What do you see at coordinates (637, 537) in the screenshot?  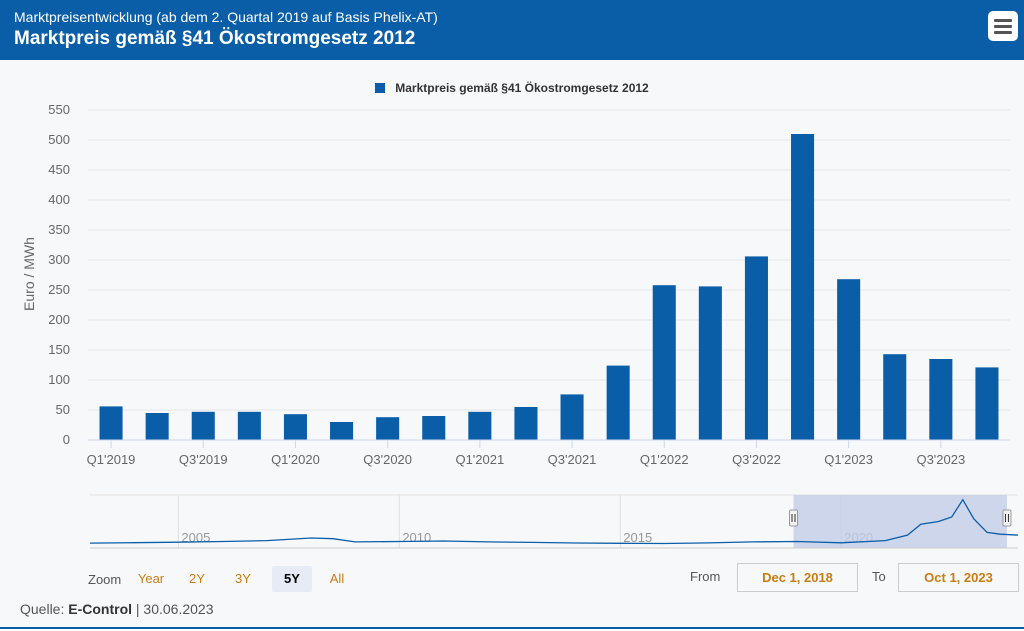 I see `navigator-year-label: 2015` at bounding box center [637, 537].